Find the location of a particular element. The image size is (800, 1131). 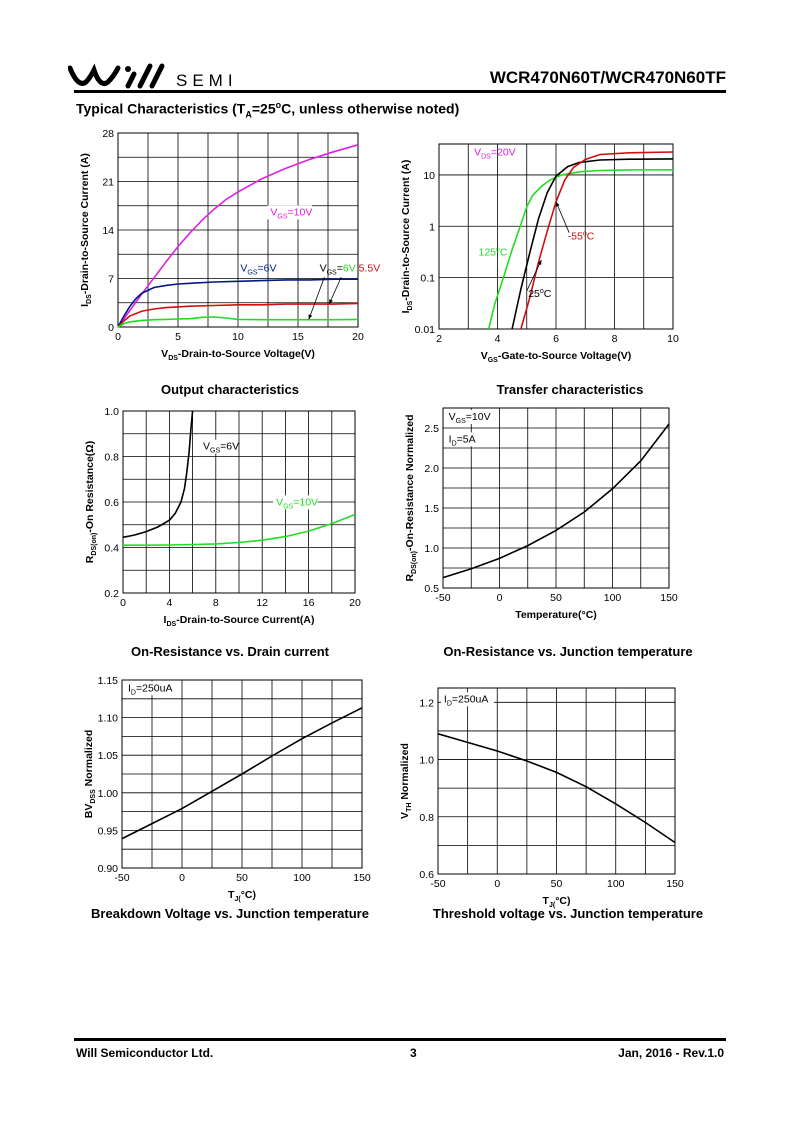

footer-date-revision: Jan, 2016 - Rev.1.0 is located at coordinates (671, 1053).